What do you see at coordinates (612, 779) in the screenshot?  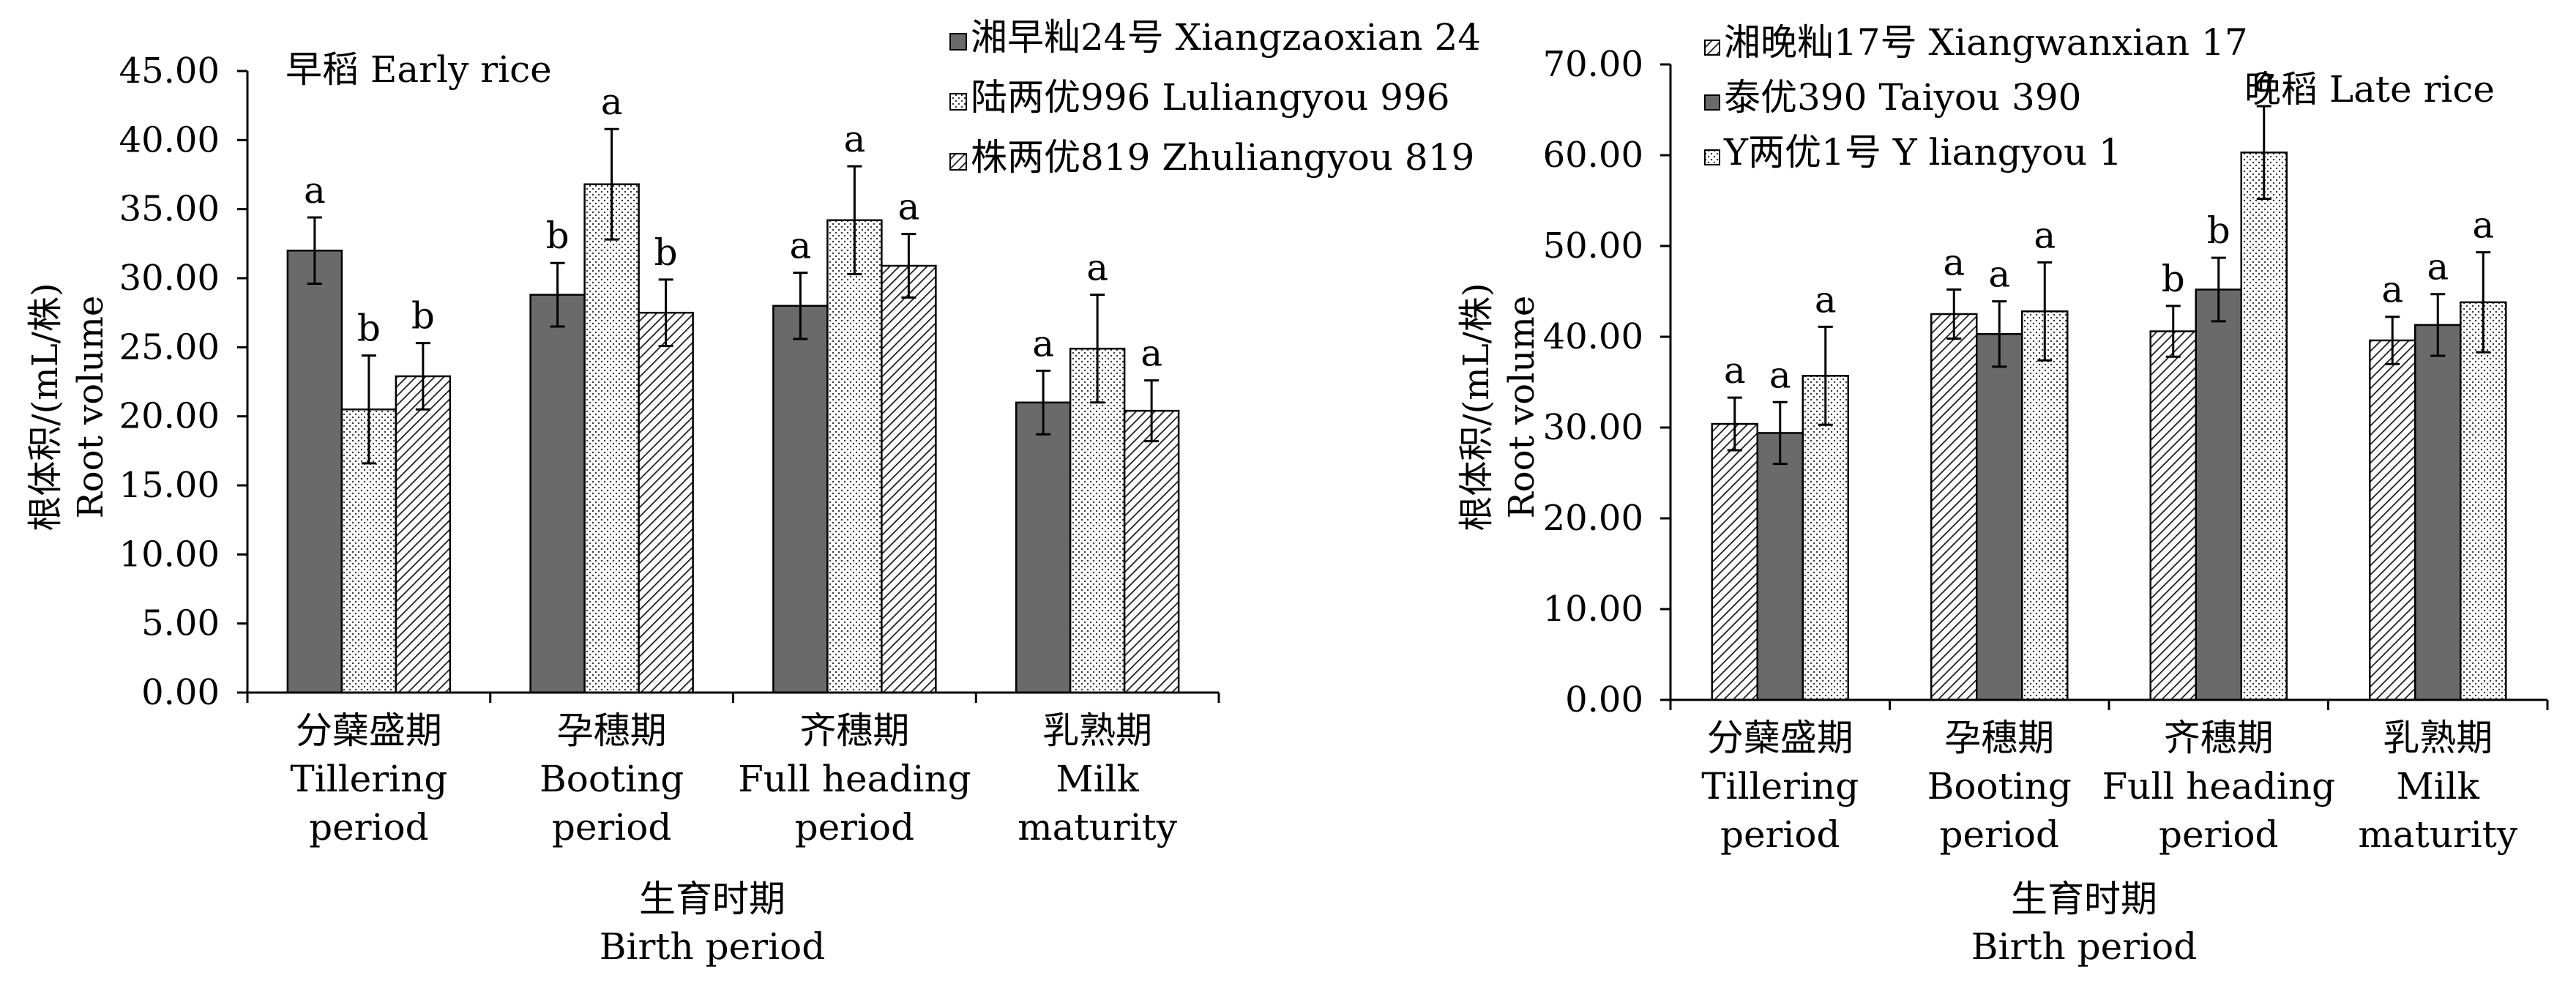 I see `x-category-label: Booting` at bounding box center [612, 779].